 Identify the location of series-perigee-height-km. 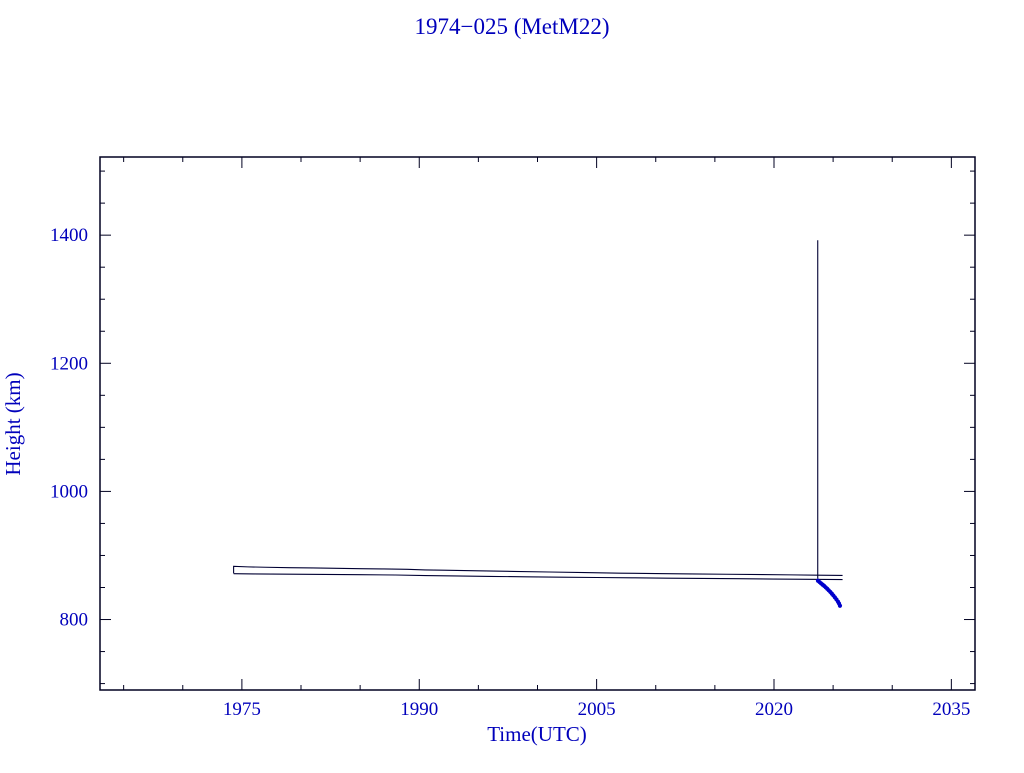
(538, 577).